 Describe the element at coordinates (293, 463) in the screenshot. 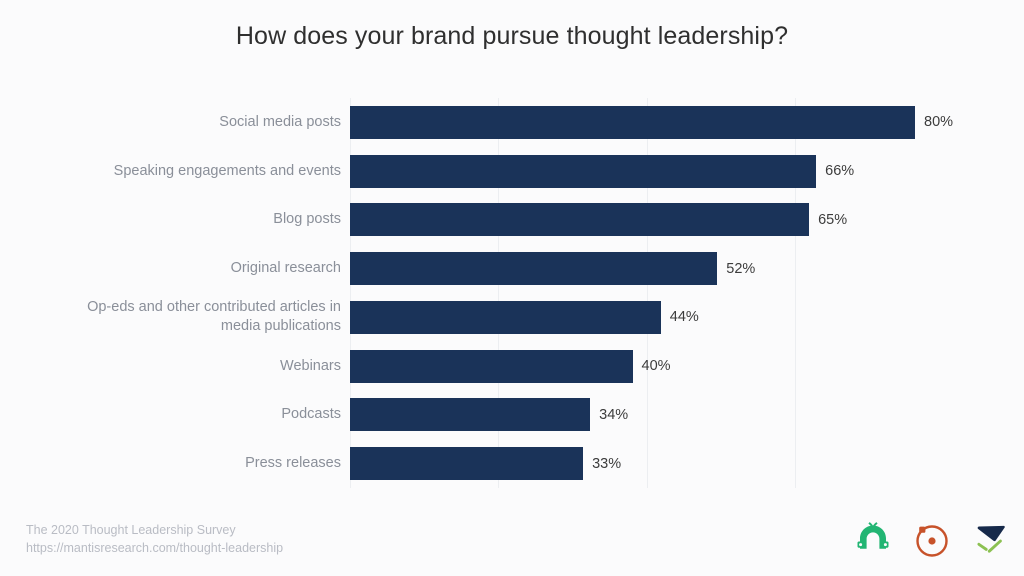

I see `category-label: Press releases` at that location.